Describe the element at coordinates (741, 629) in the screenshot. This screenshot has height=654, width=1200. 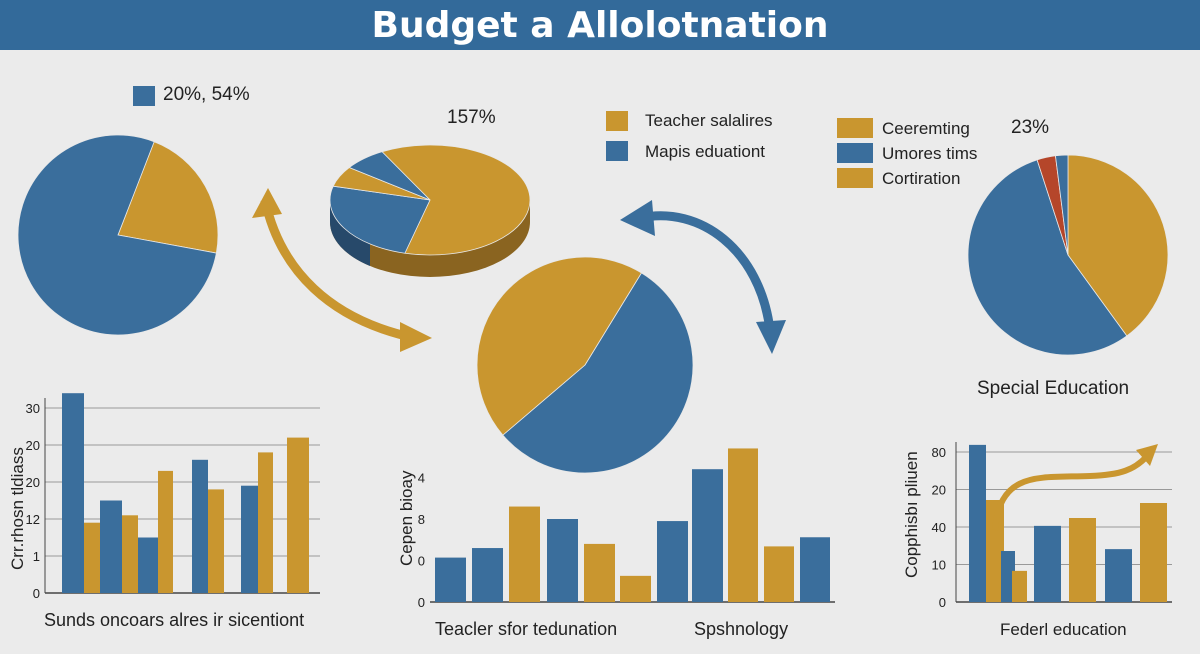
I see `bar-mid-xlabel: Spshnology` at that location.